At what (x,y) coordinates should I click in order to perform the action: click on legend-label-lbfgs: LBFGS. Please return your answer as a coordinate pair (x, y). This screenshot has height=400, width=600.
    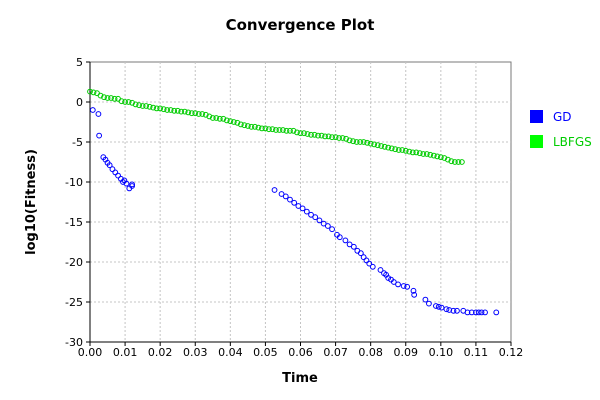
    Looking at the image, I should click on (572, 142).